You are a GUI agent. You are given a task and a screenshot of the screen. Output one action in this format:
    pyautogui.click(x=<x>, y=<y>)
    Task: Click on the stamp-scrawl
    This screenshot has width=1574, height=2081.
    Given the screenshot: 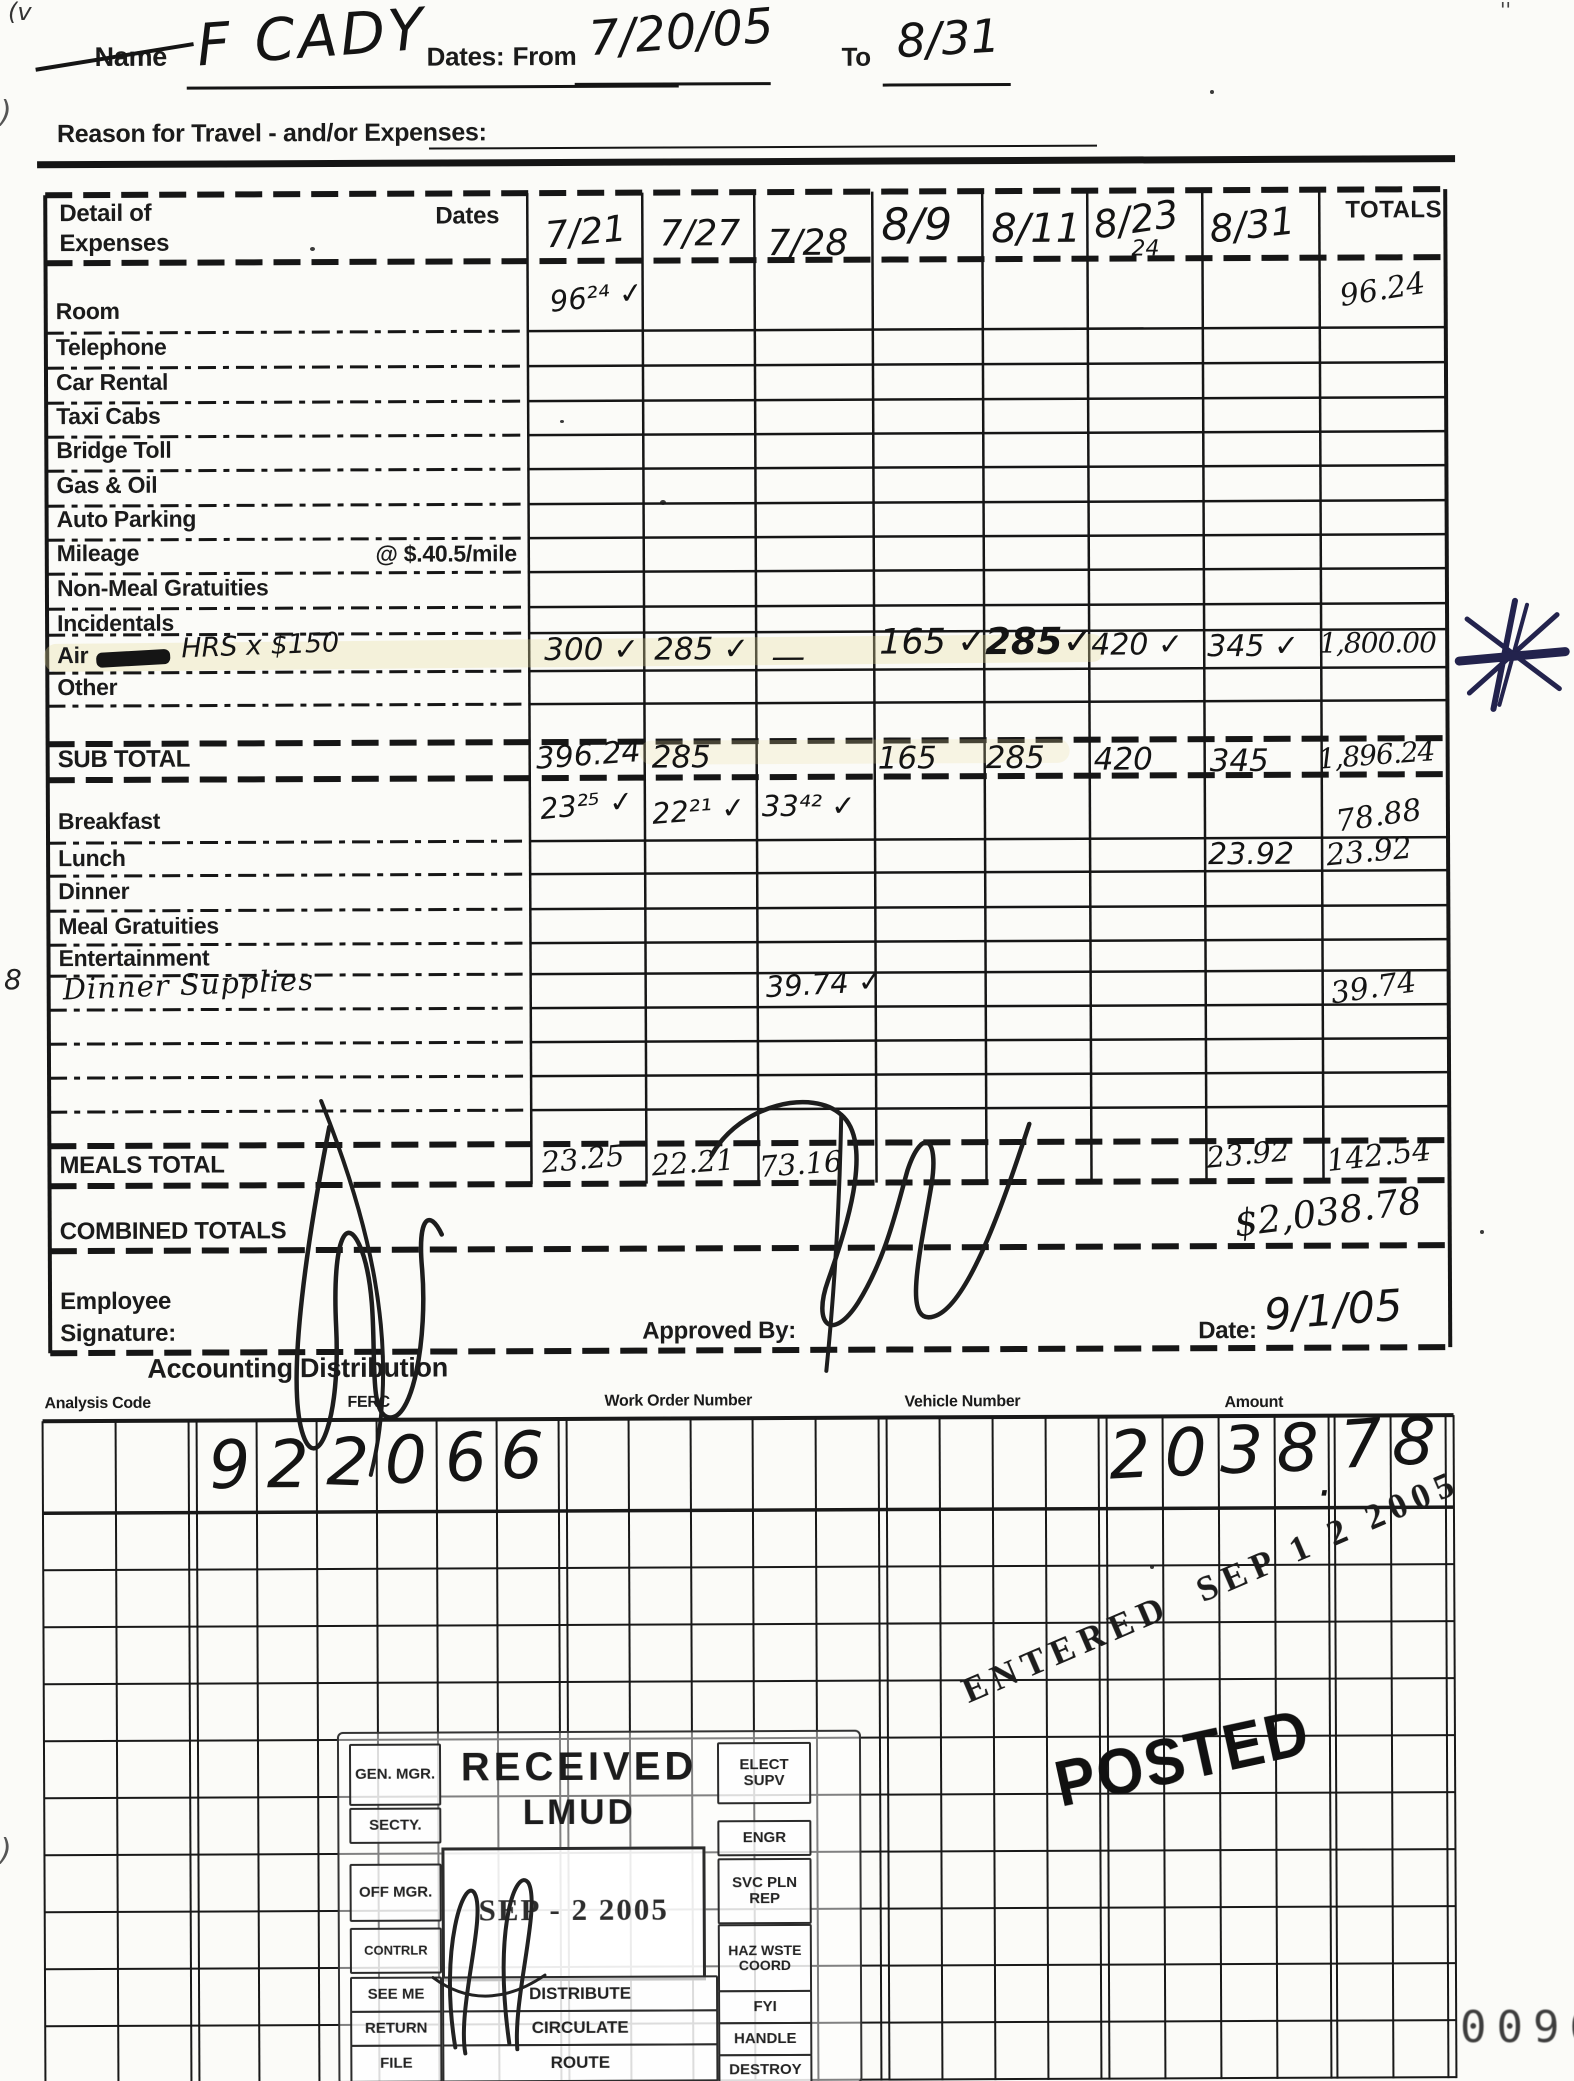 What is the action you would take?
    pyautogui.click(x=489, y=1967)
    